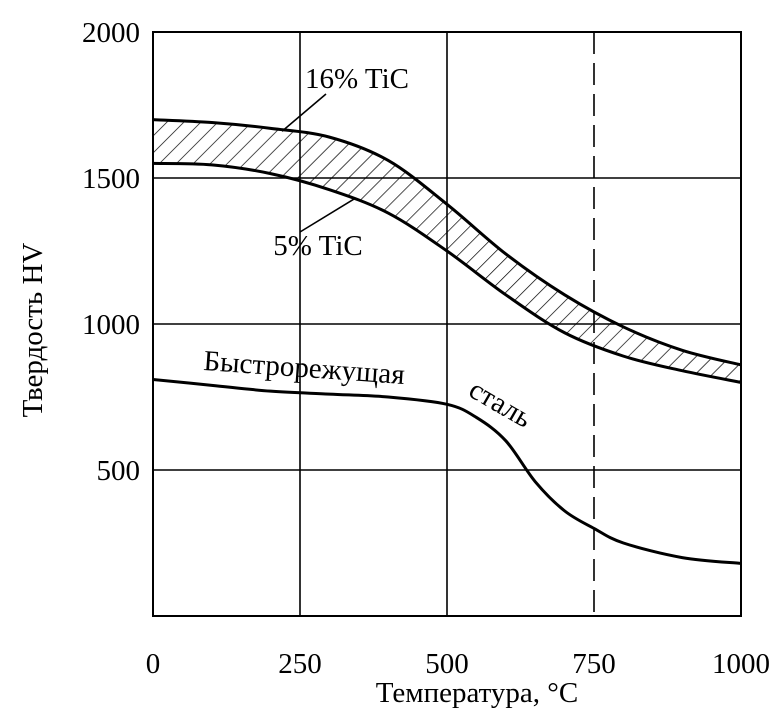 The width and height of the screenshot is (778, 709). I want to click on x-tick-labels: 0 250 500 750 1000, so click(458, 664).